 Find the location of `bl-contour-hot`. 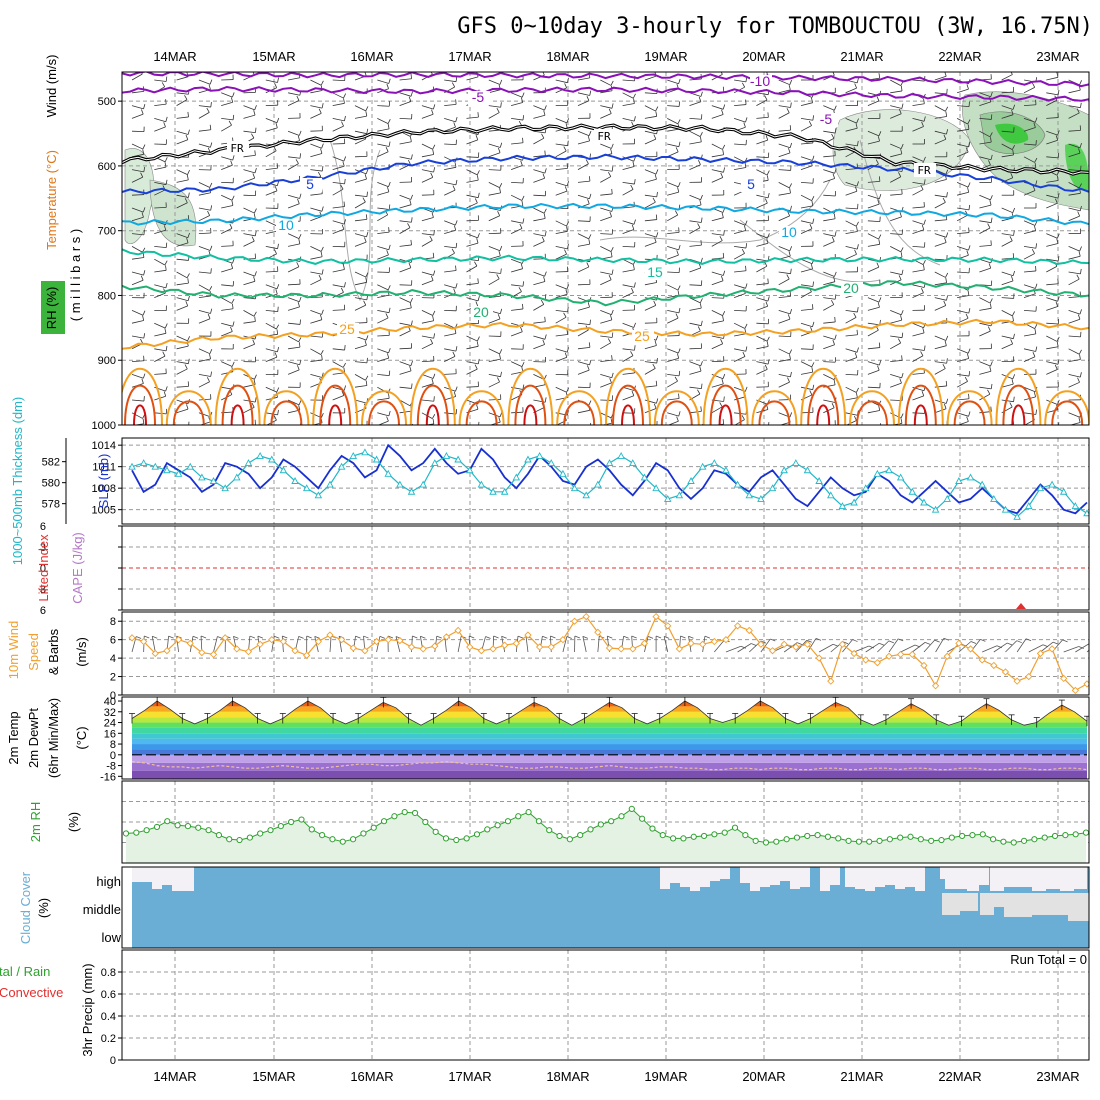

bl-contour-hot is located at coordinates (725, 404).